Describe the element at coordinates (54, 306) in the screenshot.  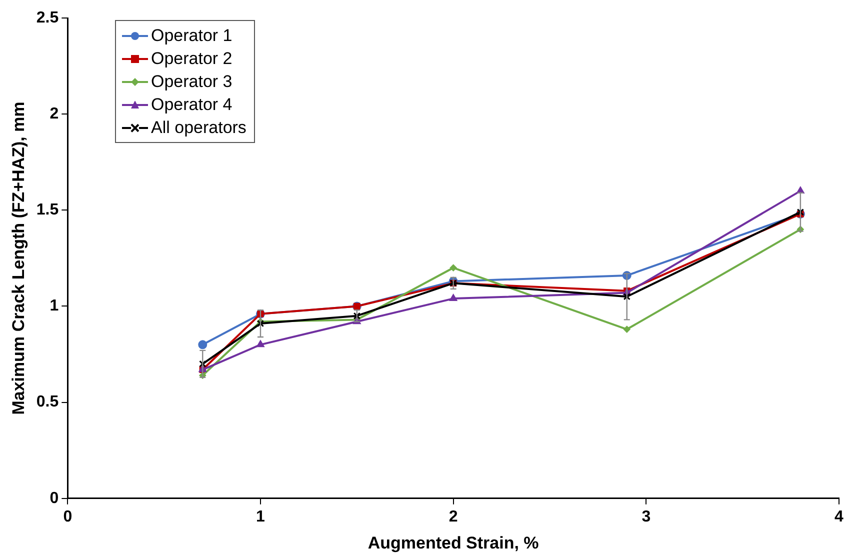
I see `y-tick-label: 1` at that location.